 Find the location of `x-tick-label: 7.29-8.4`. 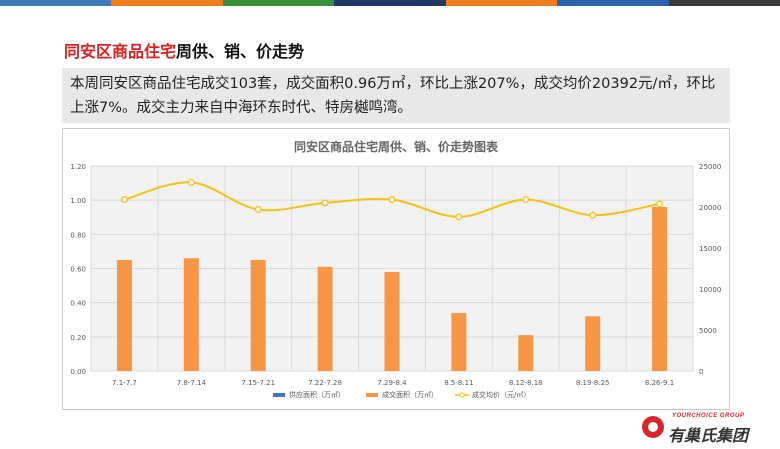

x-tick-label: 7.29-8.4 is located at coordinates (392, 383).